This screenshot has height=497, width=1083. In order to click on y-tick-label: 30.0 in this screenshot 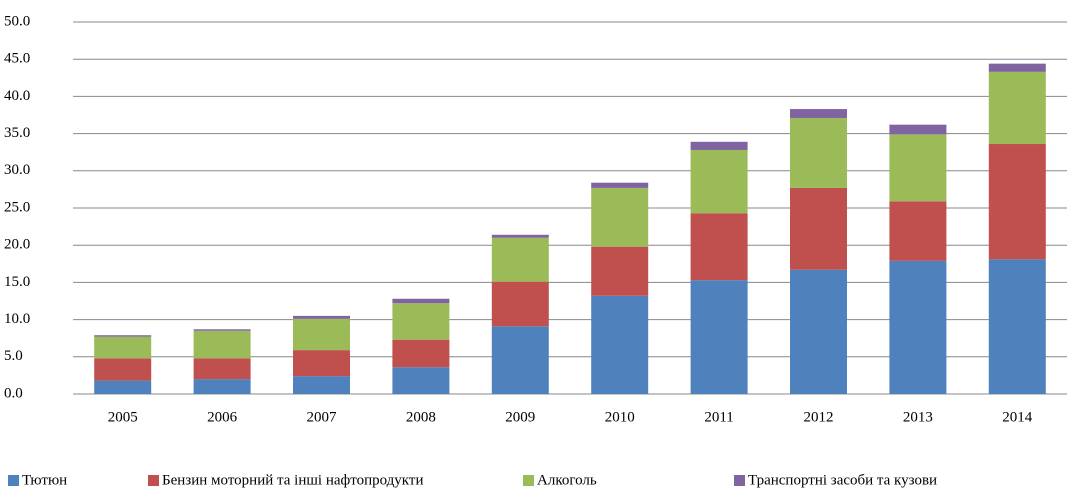, I will do `click(17, 170)`.